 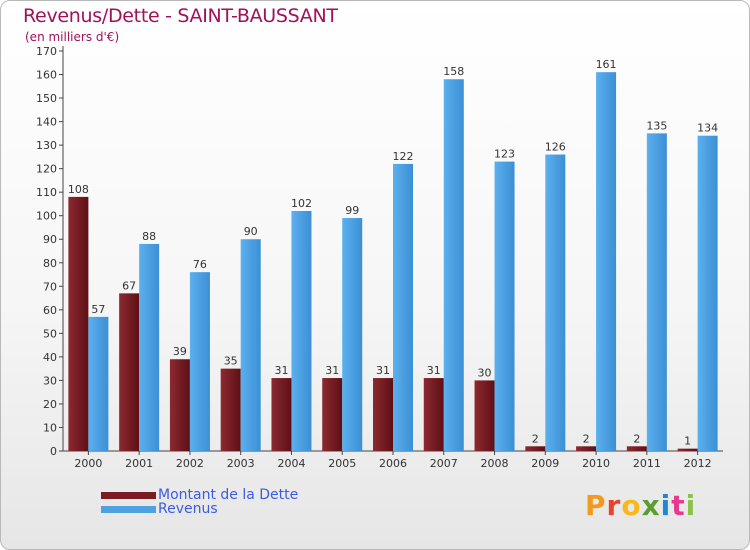 What do you see at coordinates (50, 380) in the screenshot?
I see `y-tick-label: 30` at bounding box center [50, 380].